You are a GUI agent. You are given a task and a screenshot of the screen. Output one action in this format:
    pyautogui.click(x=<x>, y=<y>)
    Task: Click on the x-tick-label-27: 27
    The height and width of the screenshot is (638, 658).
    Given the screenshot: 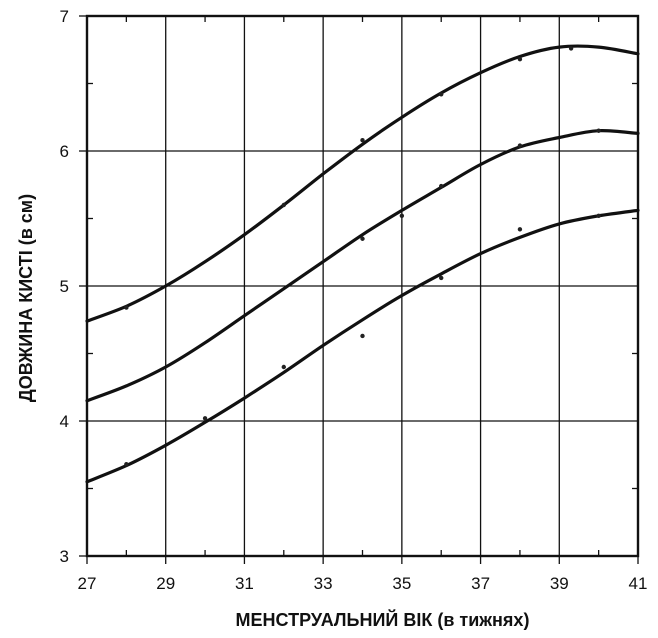 What is the action you would take?
    pyautogui.click(x=87, y=583)
    